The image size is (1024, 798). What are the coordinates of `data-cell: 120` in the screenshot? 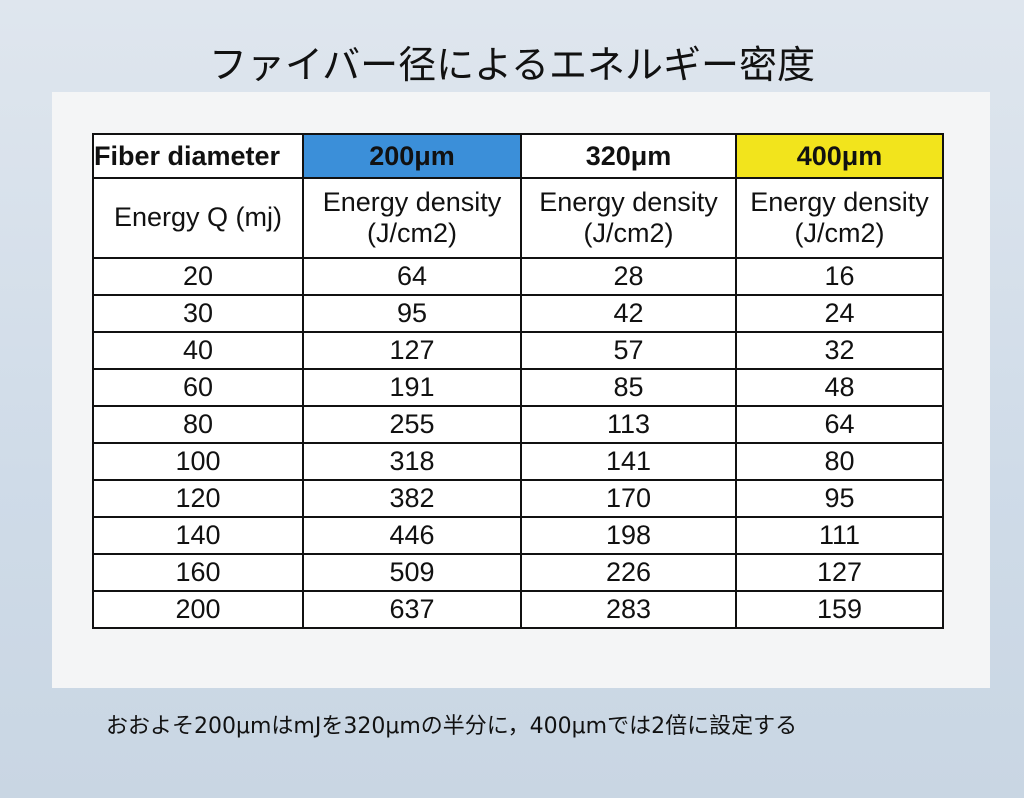 It's located at (198, 498).